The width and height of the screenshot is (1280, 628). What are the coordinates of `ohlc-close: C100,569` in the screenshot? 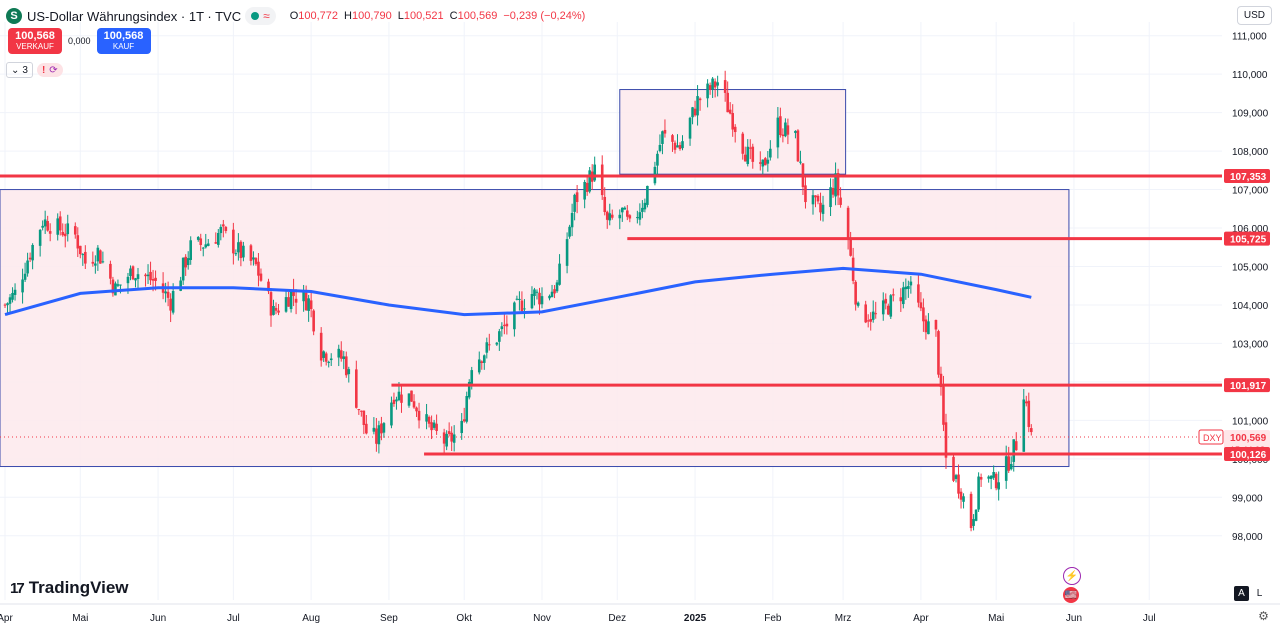 It's located at (473, 16).